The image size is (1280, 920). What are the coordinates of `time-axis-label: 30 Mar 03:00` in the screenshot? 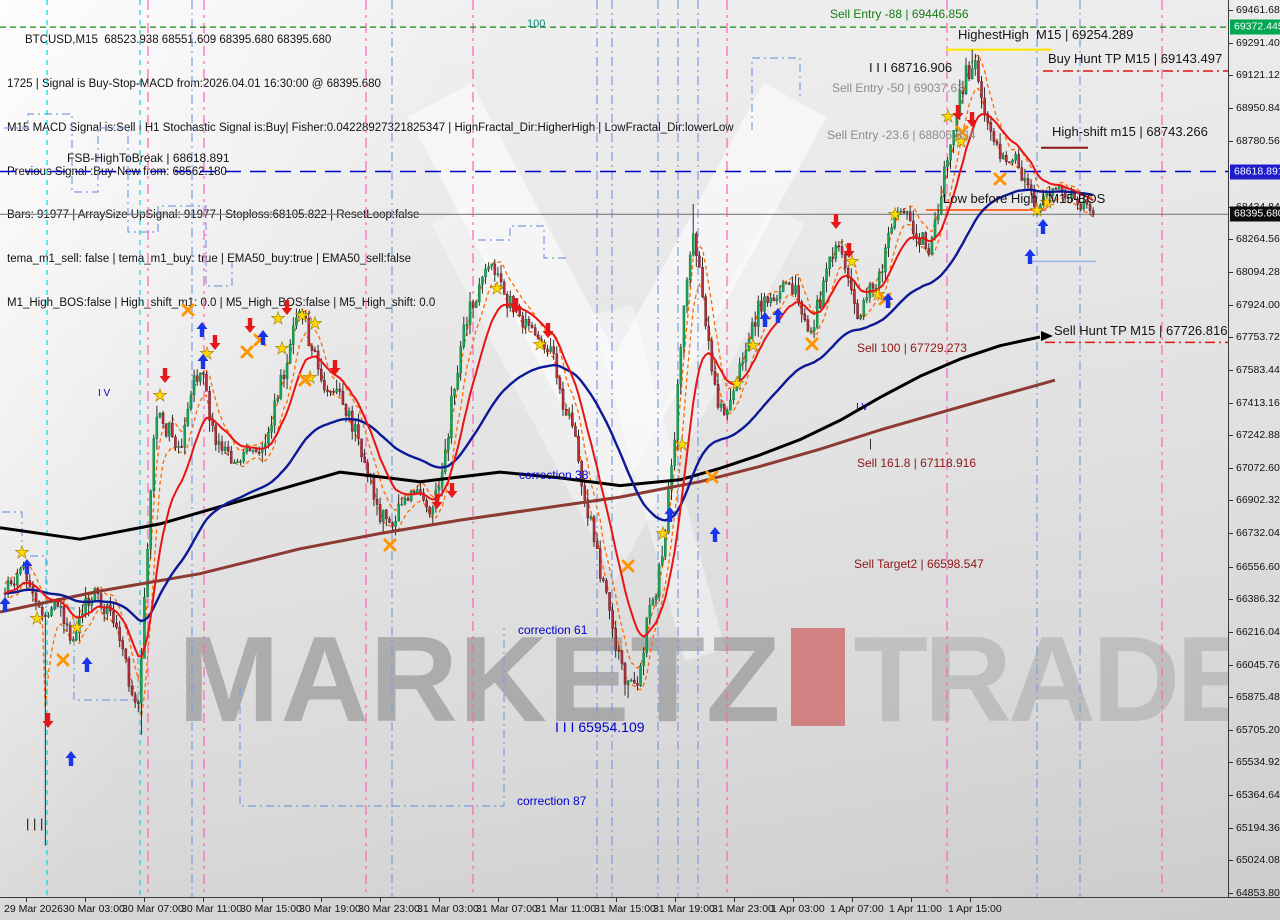 It's located at (94, 909).